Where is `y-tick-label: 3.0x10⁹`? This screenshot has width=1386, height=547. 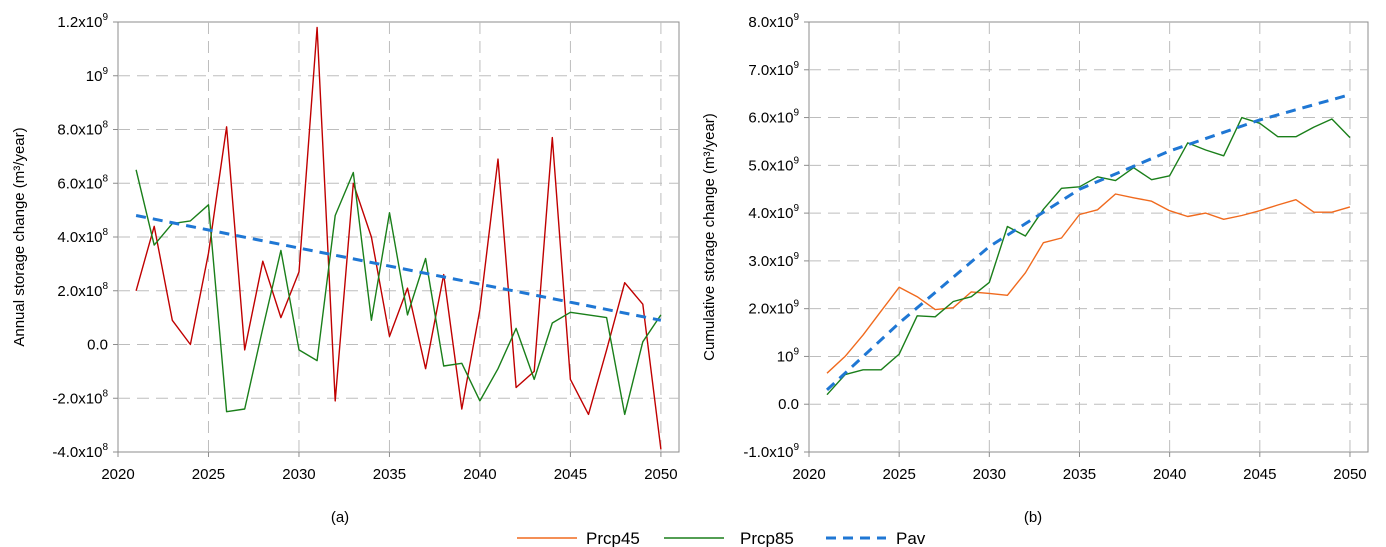 y-tick-label: 3.0x10⁹ is located at coordinates (773, 260).